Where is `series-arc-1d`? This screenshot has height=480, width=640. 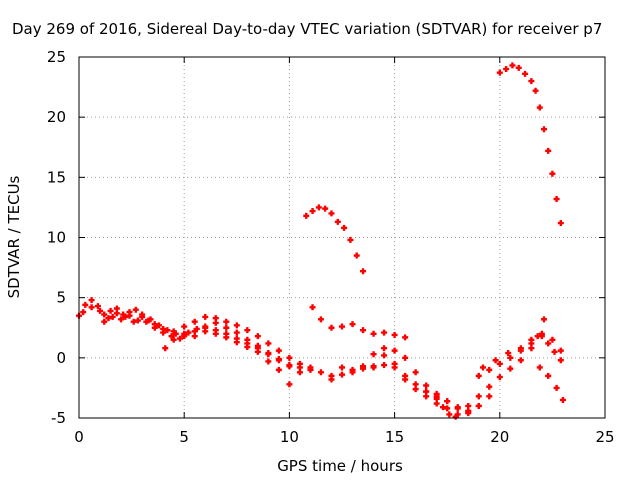 series-arc-1d is located at coordinates (227, 358).